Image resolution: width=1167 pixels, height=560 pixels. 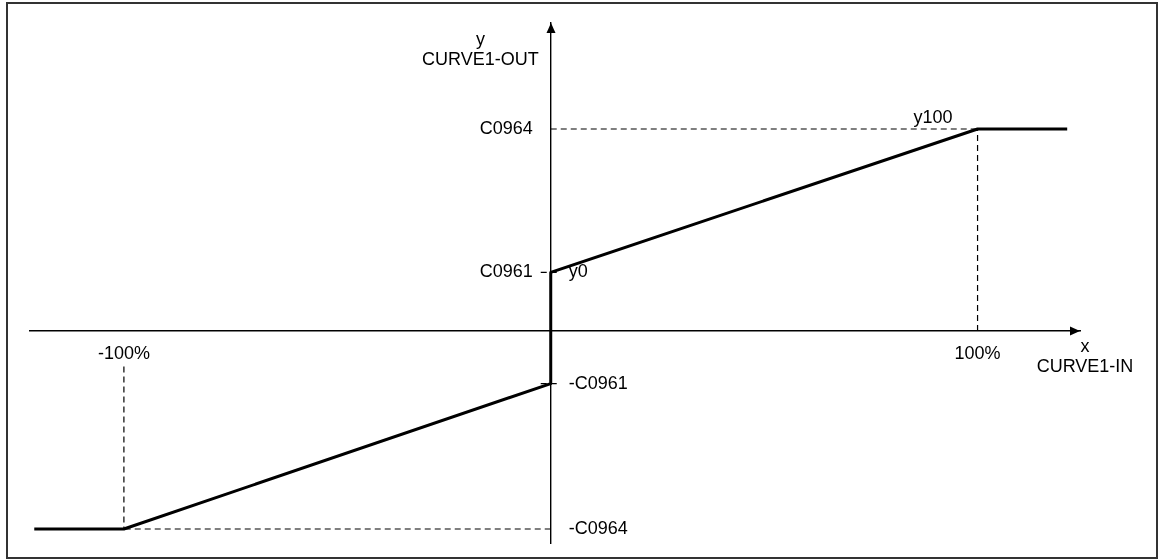 I want to click on annotation: y0, so click(x=578, y=271).